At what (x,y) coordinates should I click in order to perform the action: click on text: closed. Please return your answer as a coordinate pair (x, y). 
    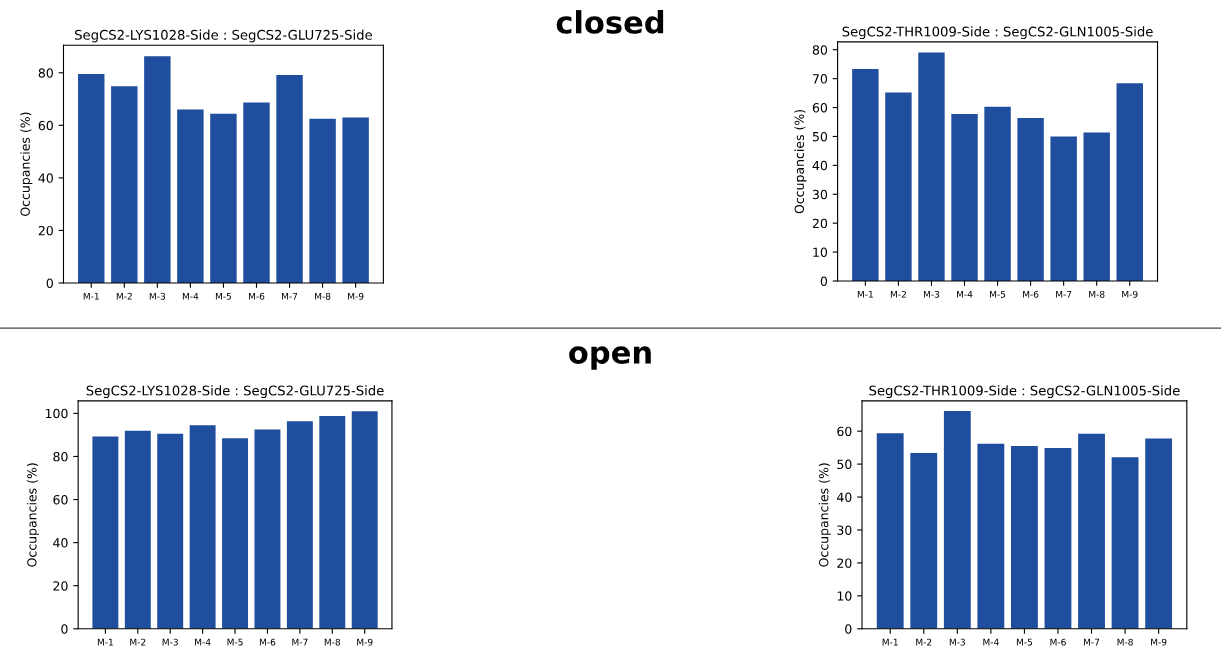
    Looking at the image, I should click on (610, 22).